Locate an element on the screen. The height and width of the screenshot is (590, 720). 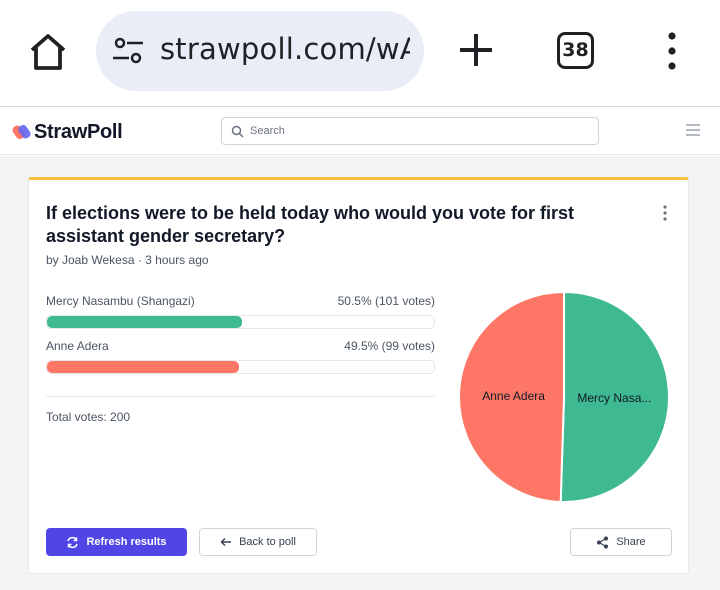
search-box is located at coordinates (410, 131).